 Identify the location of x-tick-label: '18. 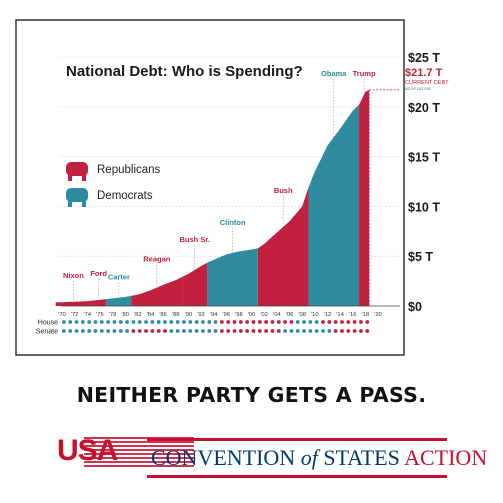
(366, 315).